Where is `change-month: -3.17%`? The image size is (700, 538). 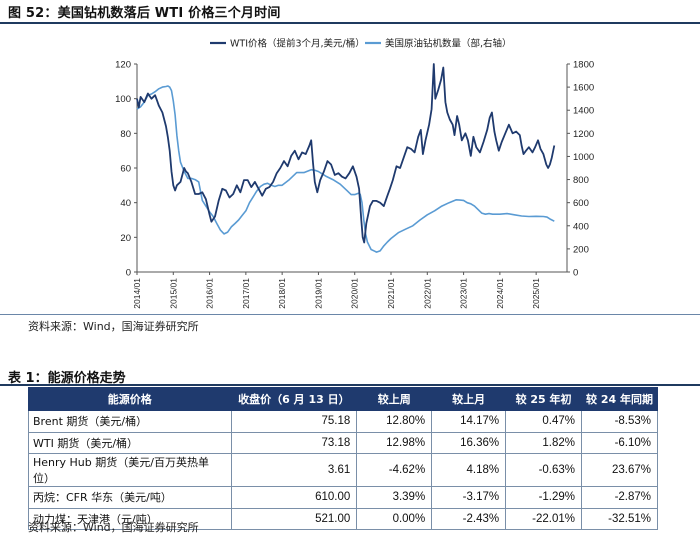
change-month: -3.17% is located at coordinates (469, 497).